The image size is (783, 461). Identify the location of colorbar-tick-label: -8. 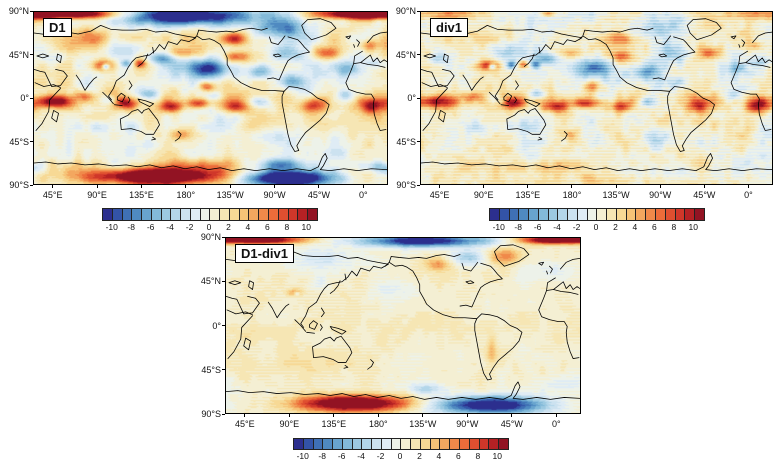
(518, 227).